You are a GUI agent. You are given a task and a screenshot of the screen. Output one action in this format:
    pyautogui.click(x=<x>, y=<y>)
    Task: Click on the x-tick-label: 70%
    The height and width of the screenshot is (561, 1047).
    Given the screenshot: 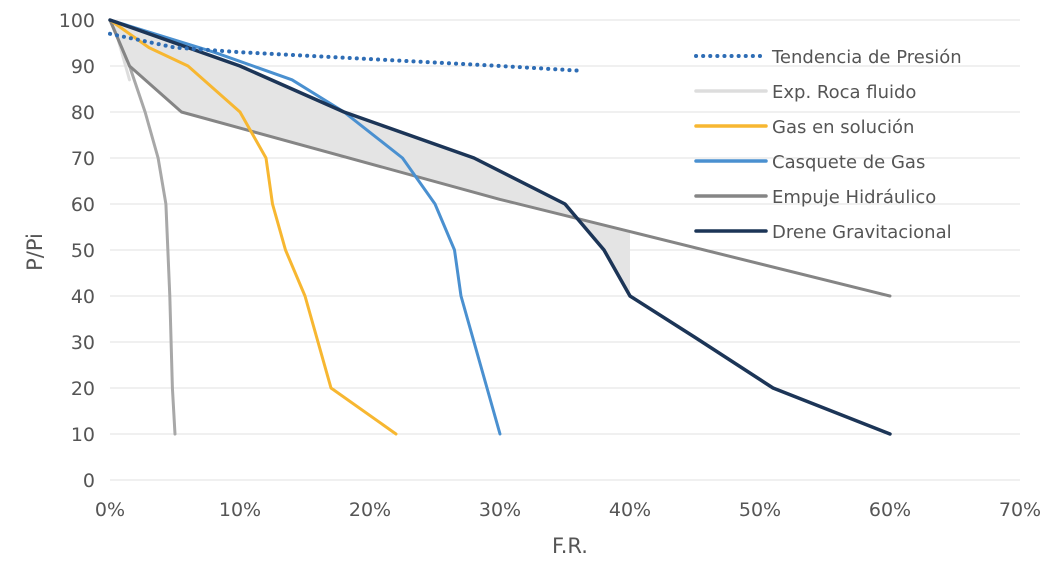 What is the action you would take?
    pyautogui.click(x=1020, y=510)
    